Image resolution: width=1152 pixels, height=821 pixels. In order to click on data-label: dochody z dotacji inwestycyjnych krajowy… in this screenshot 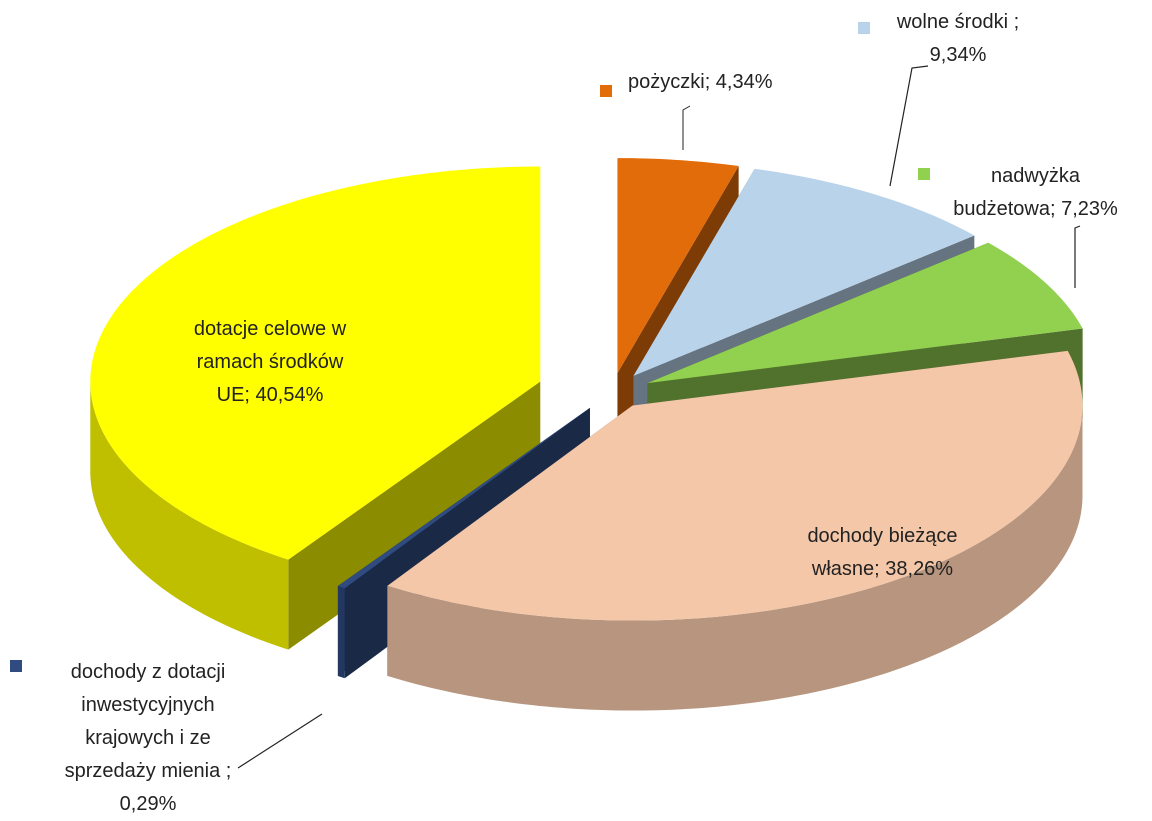, I will do `click(148, 738)`.